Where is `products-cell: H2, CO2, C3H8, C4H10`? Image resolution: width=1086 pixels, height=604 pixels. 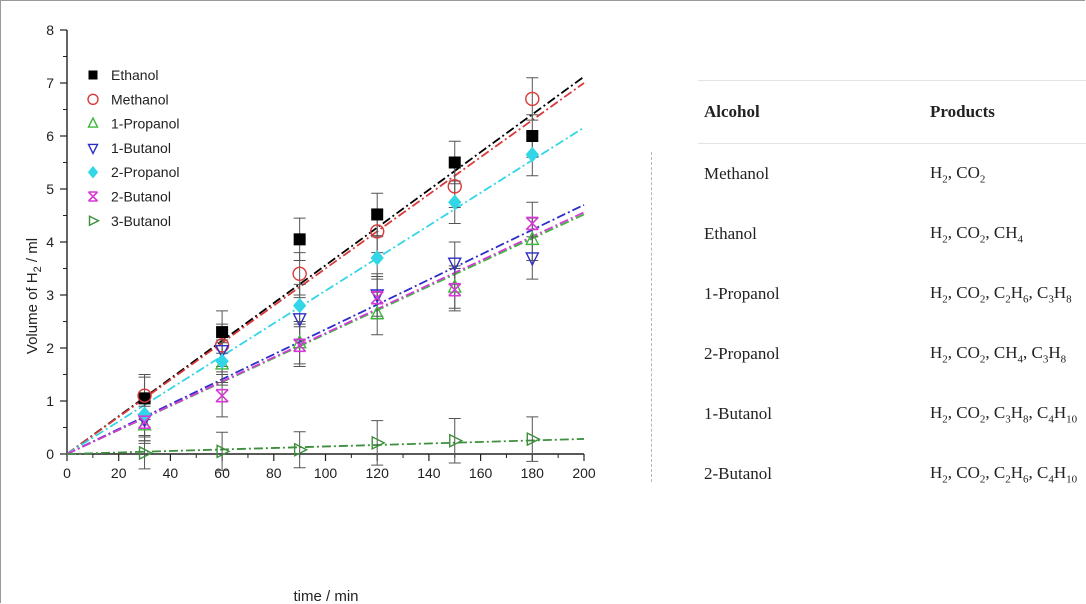
products-cell: H2, CO2, C3H8, C4H10 is located at coordinates (1004, 414).